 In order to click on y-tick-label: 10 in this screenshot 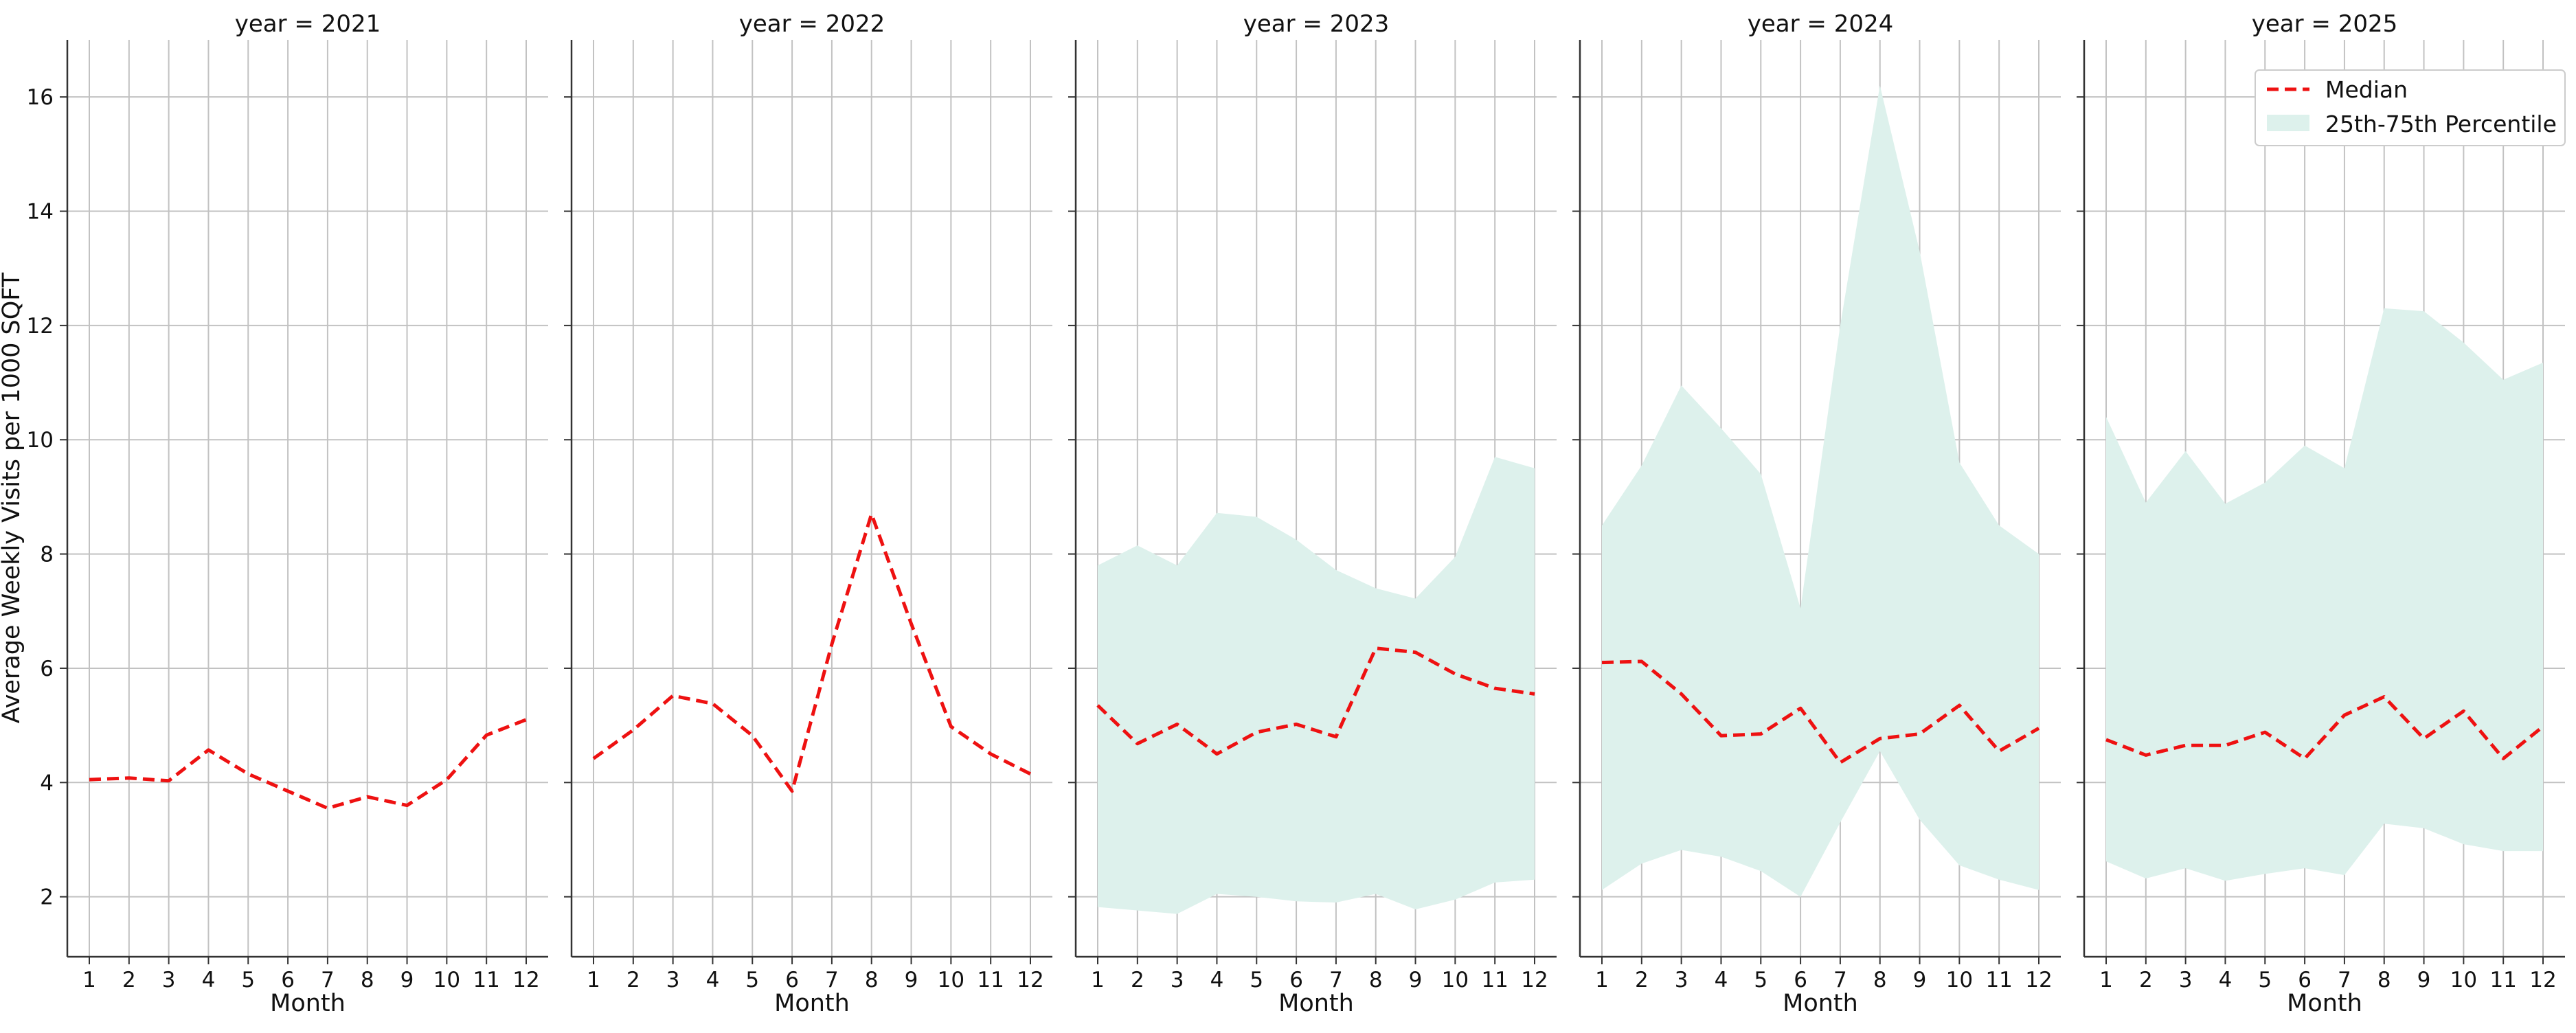, I will do `click(40, 441)`.